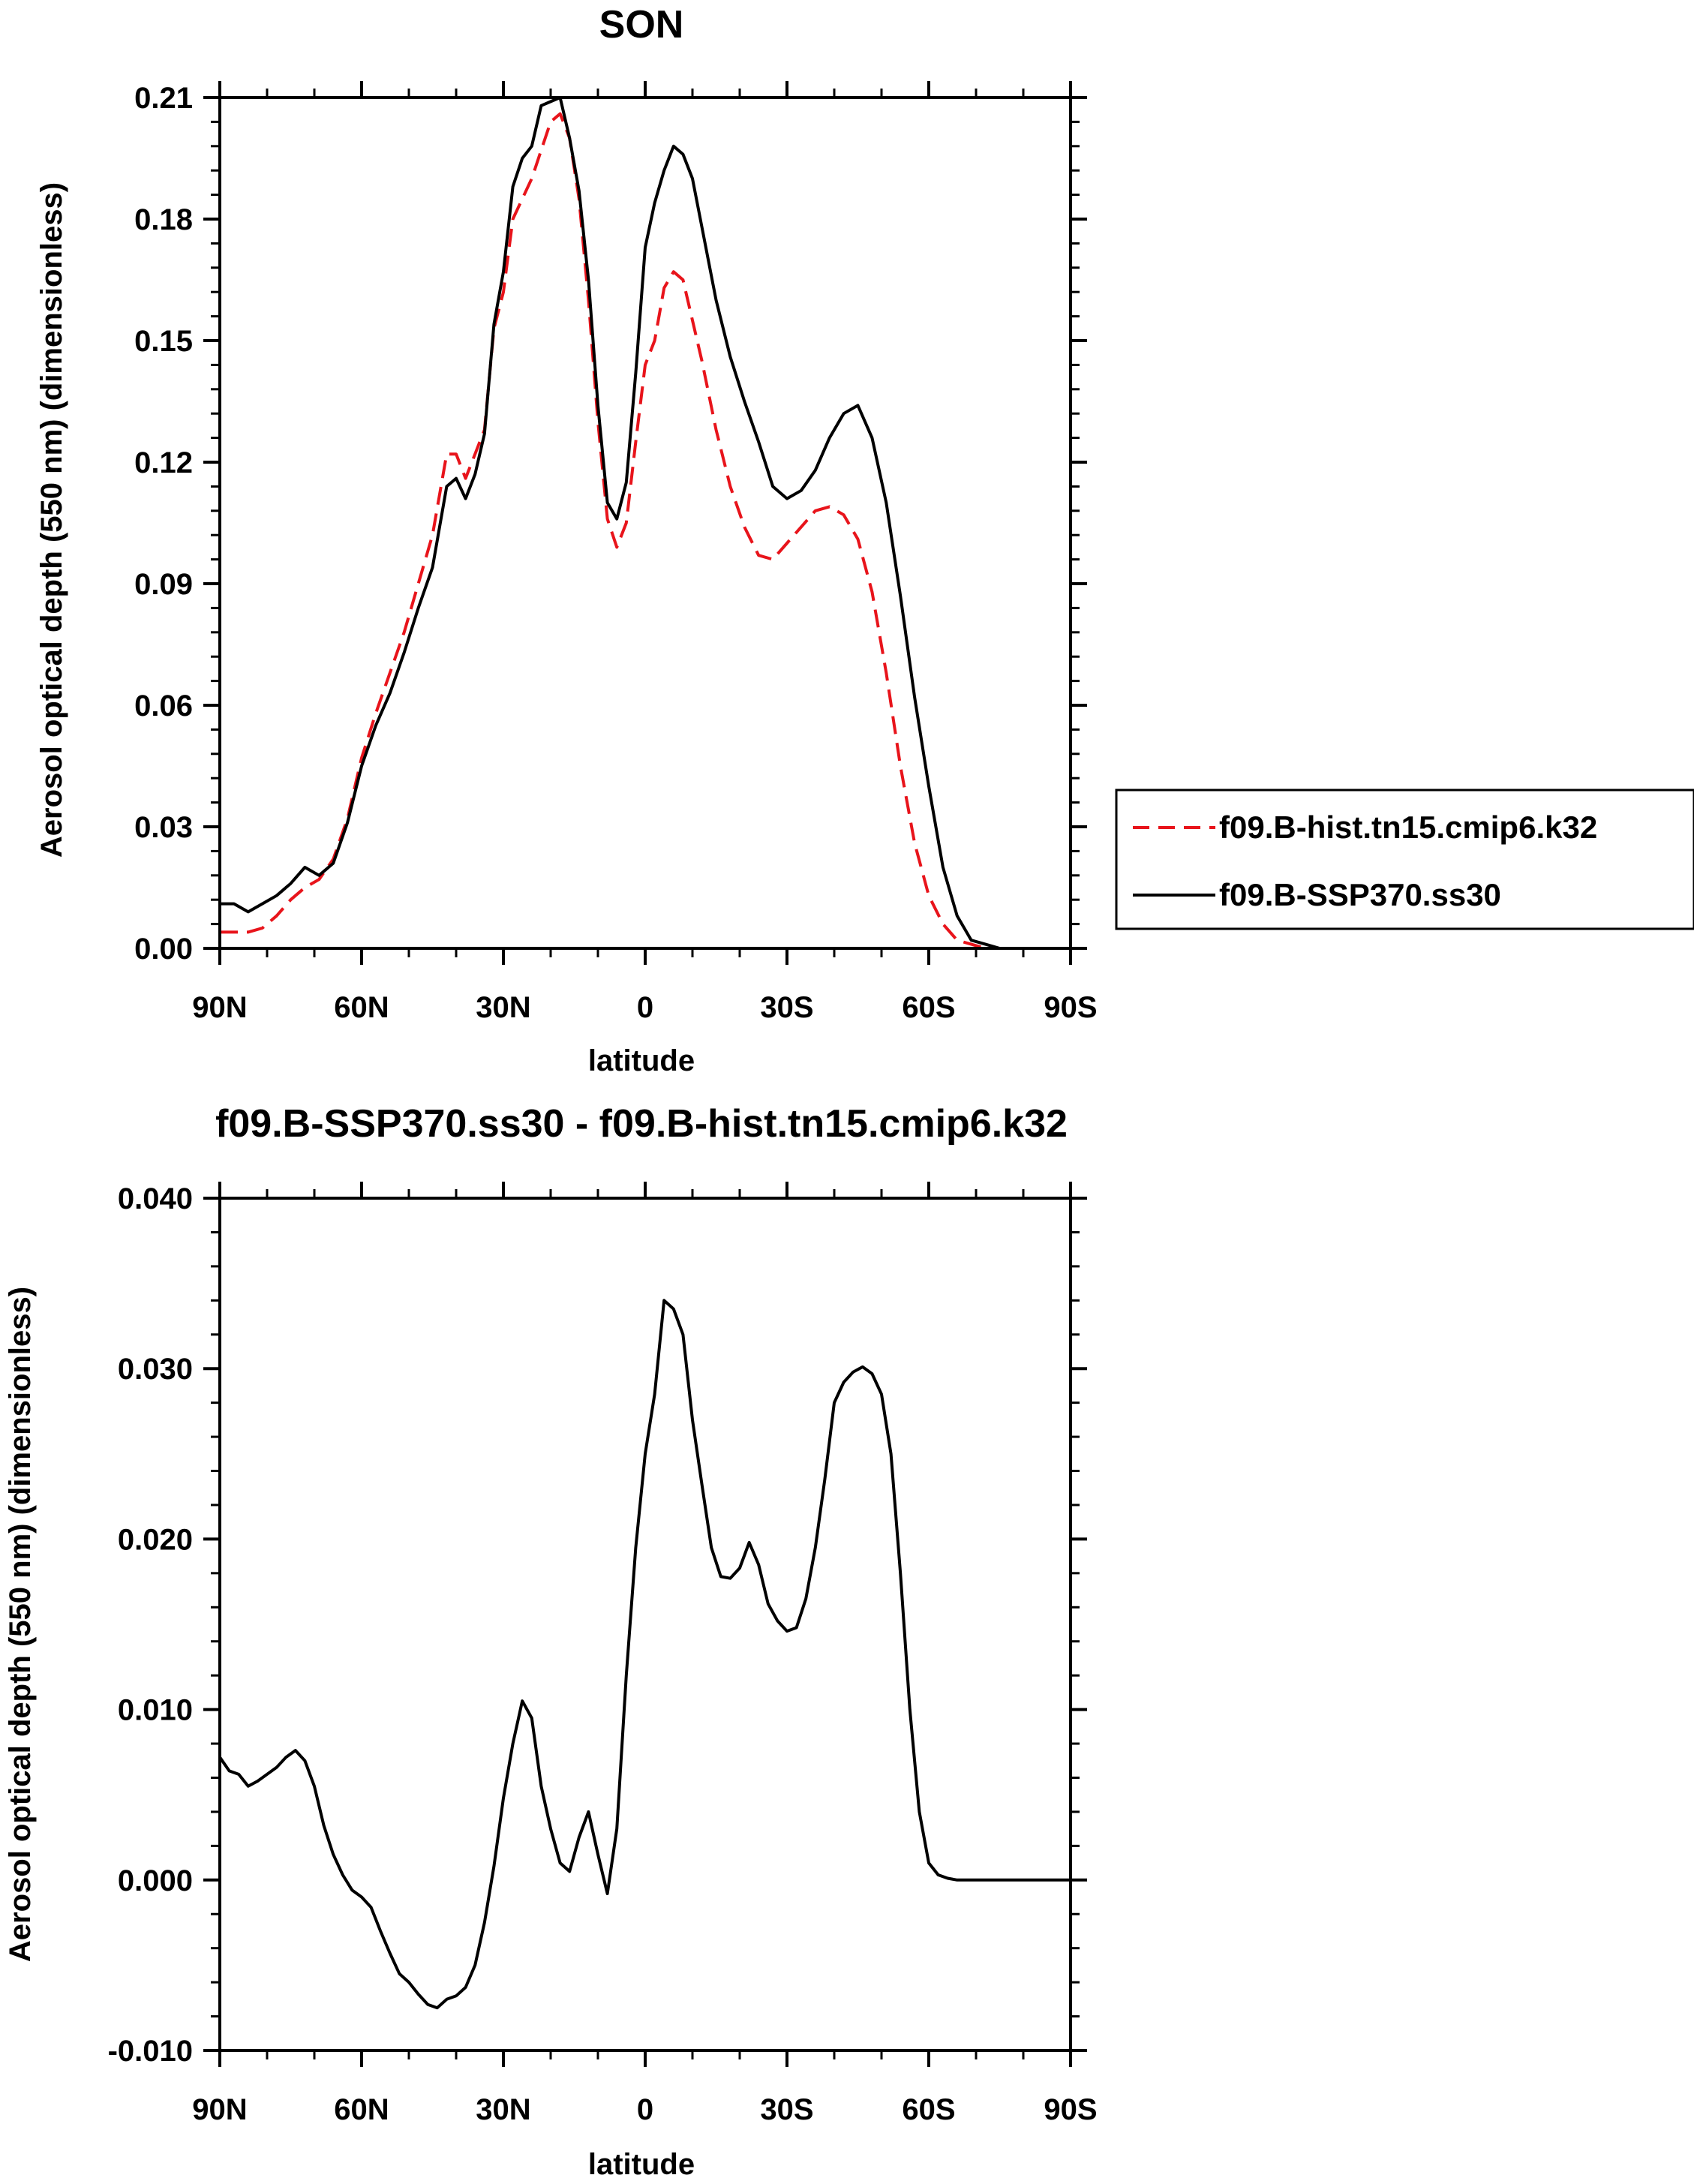 The width and height of the screenshot is (1694, 2184). What do you see at coordinates (163, 98) in the screenshot?
I see `top-chart-y-tick-label: 0.21` at bounding box center [163, 98].